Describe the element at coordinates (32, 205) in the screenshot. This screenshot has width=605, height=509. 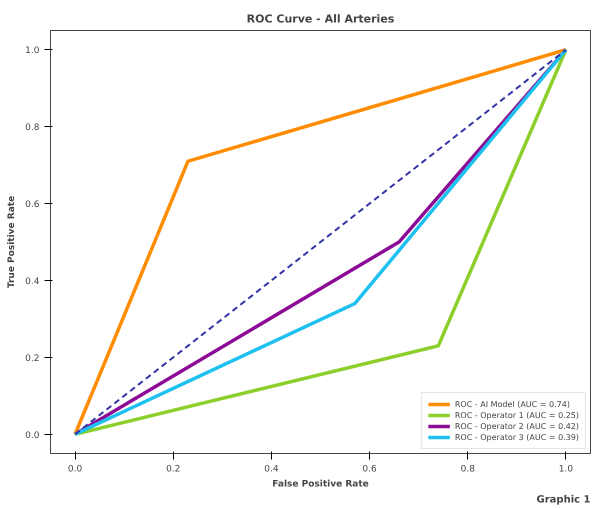
I see `y-tick-label: 0.6` at that location.